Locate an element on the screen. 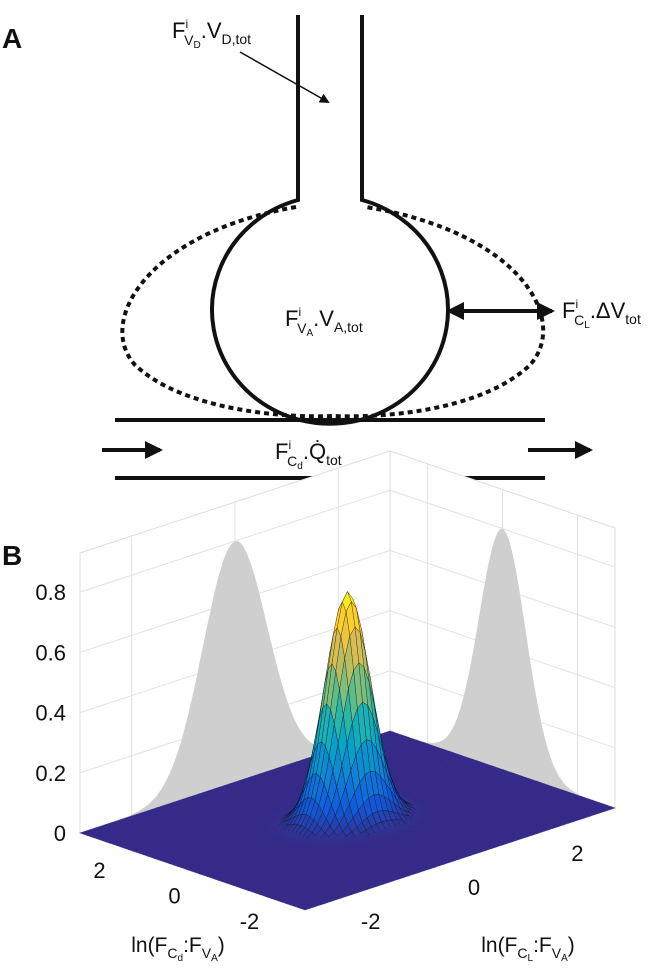 Image resolution: width=656 pixels, height=969 pixels. z-tick-label: 0 is located at coordinates (60, 833).